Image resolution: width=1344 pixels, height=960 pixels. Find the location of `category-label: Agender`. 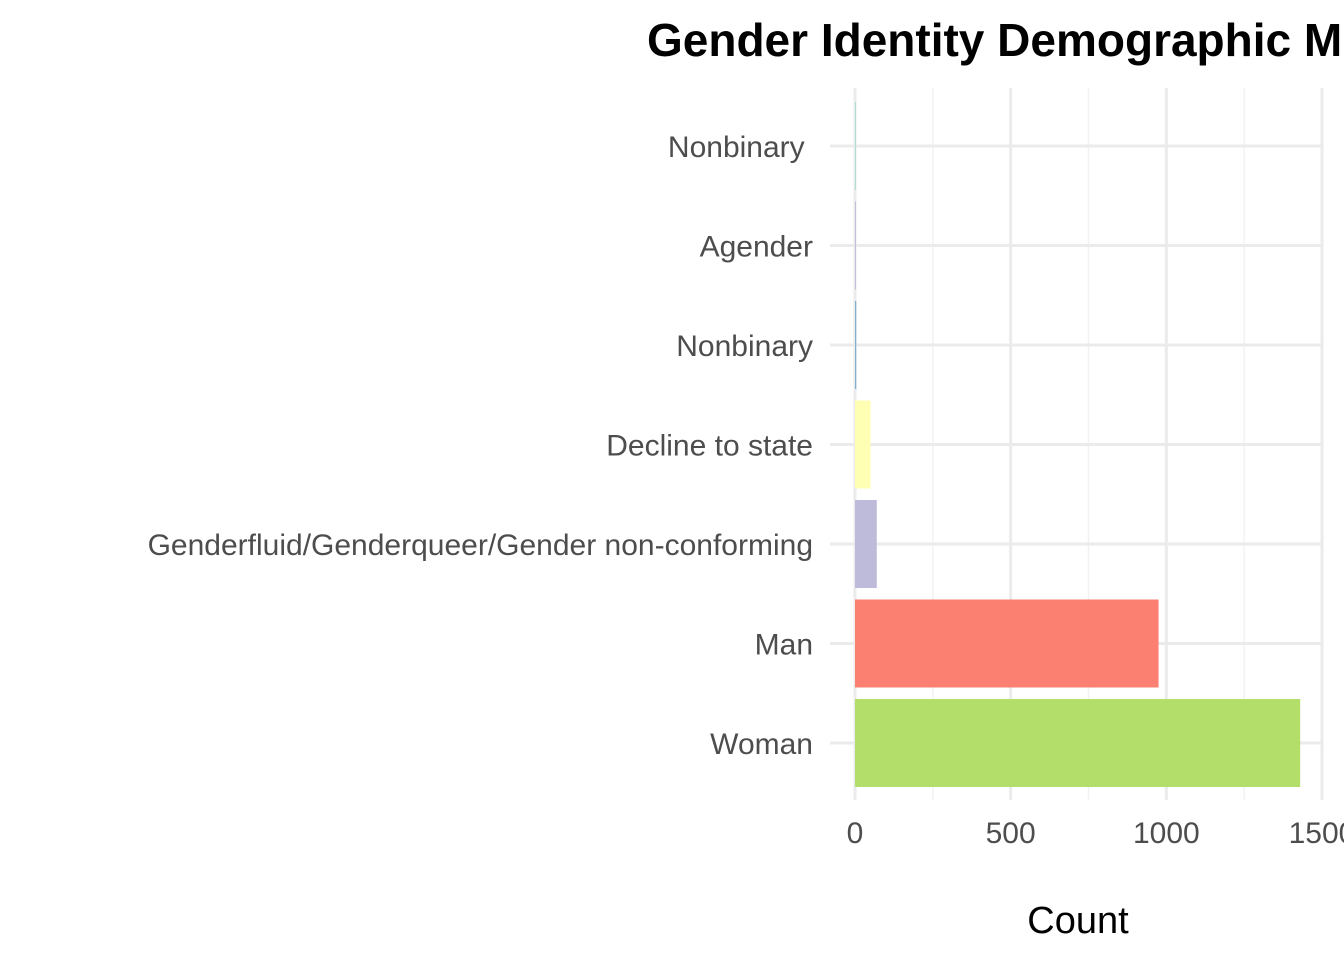

category-label: Agender is located at coordinates (756, 247).